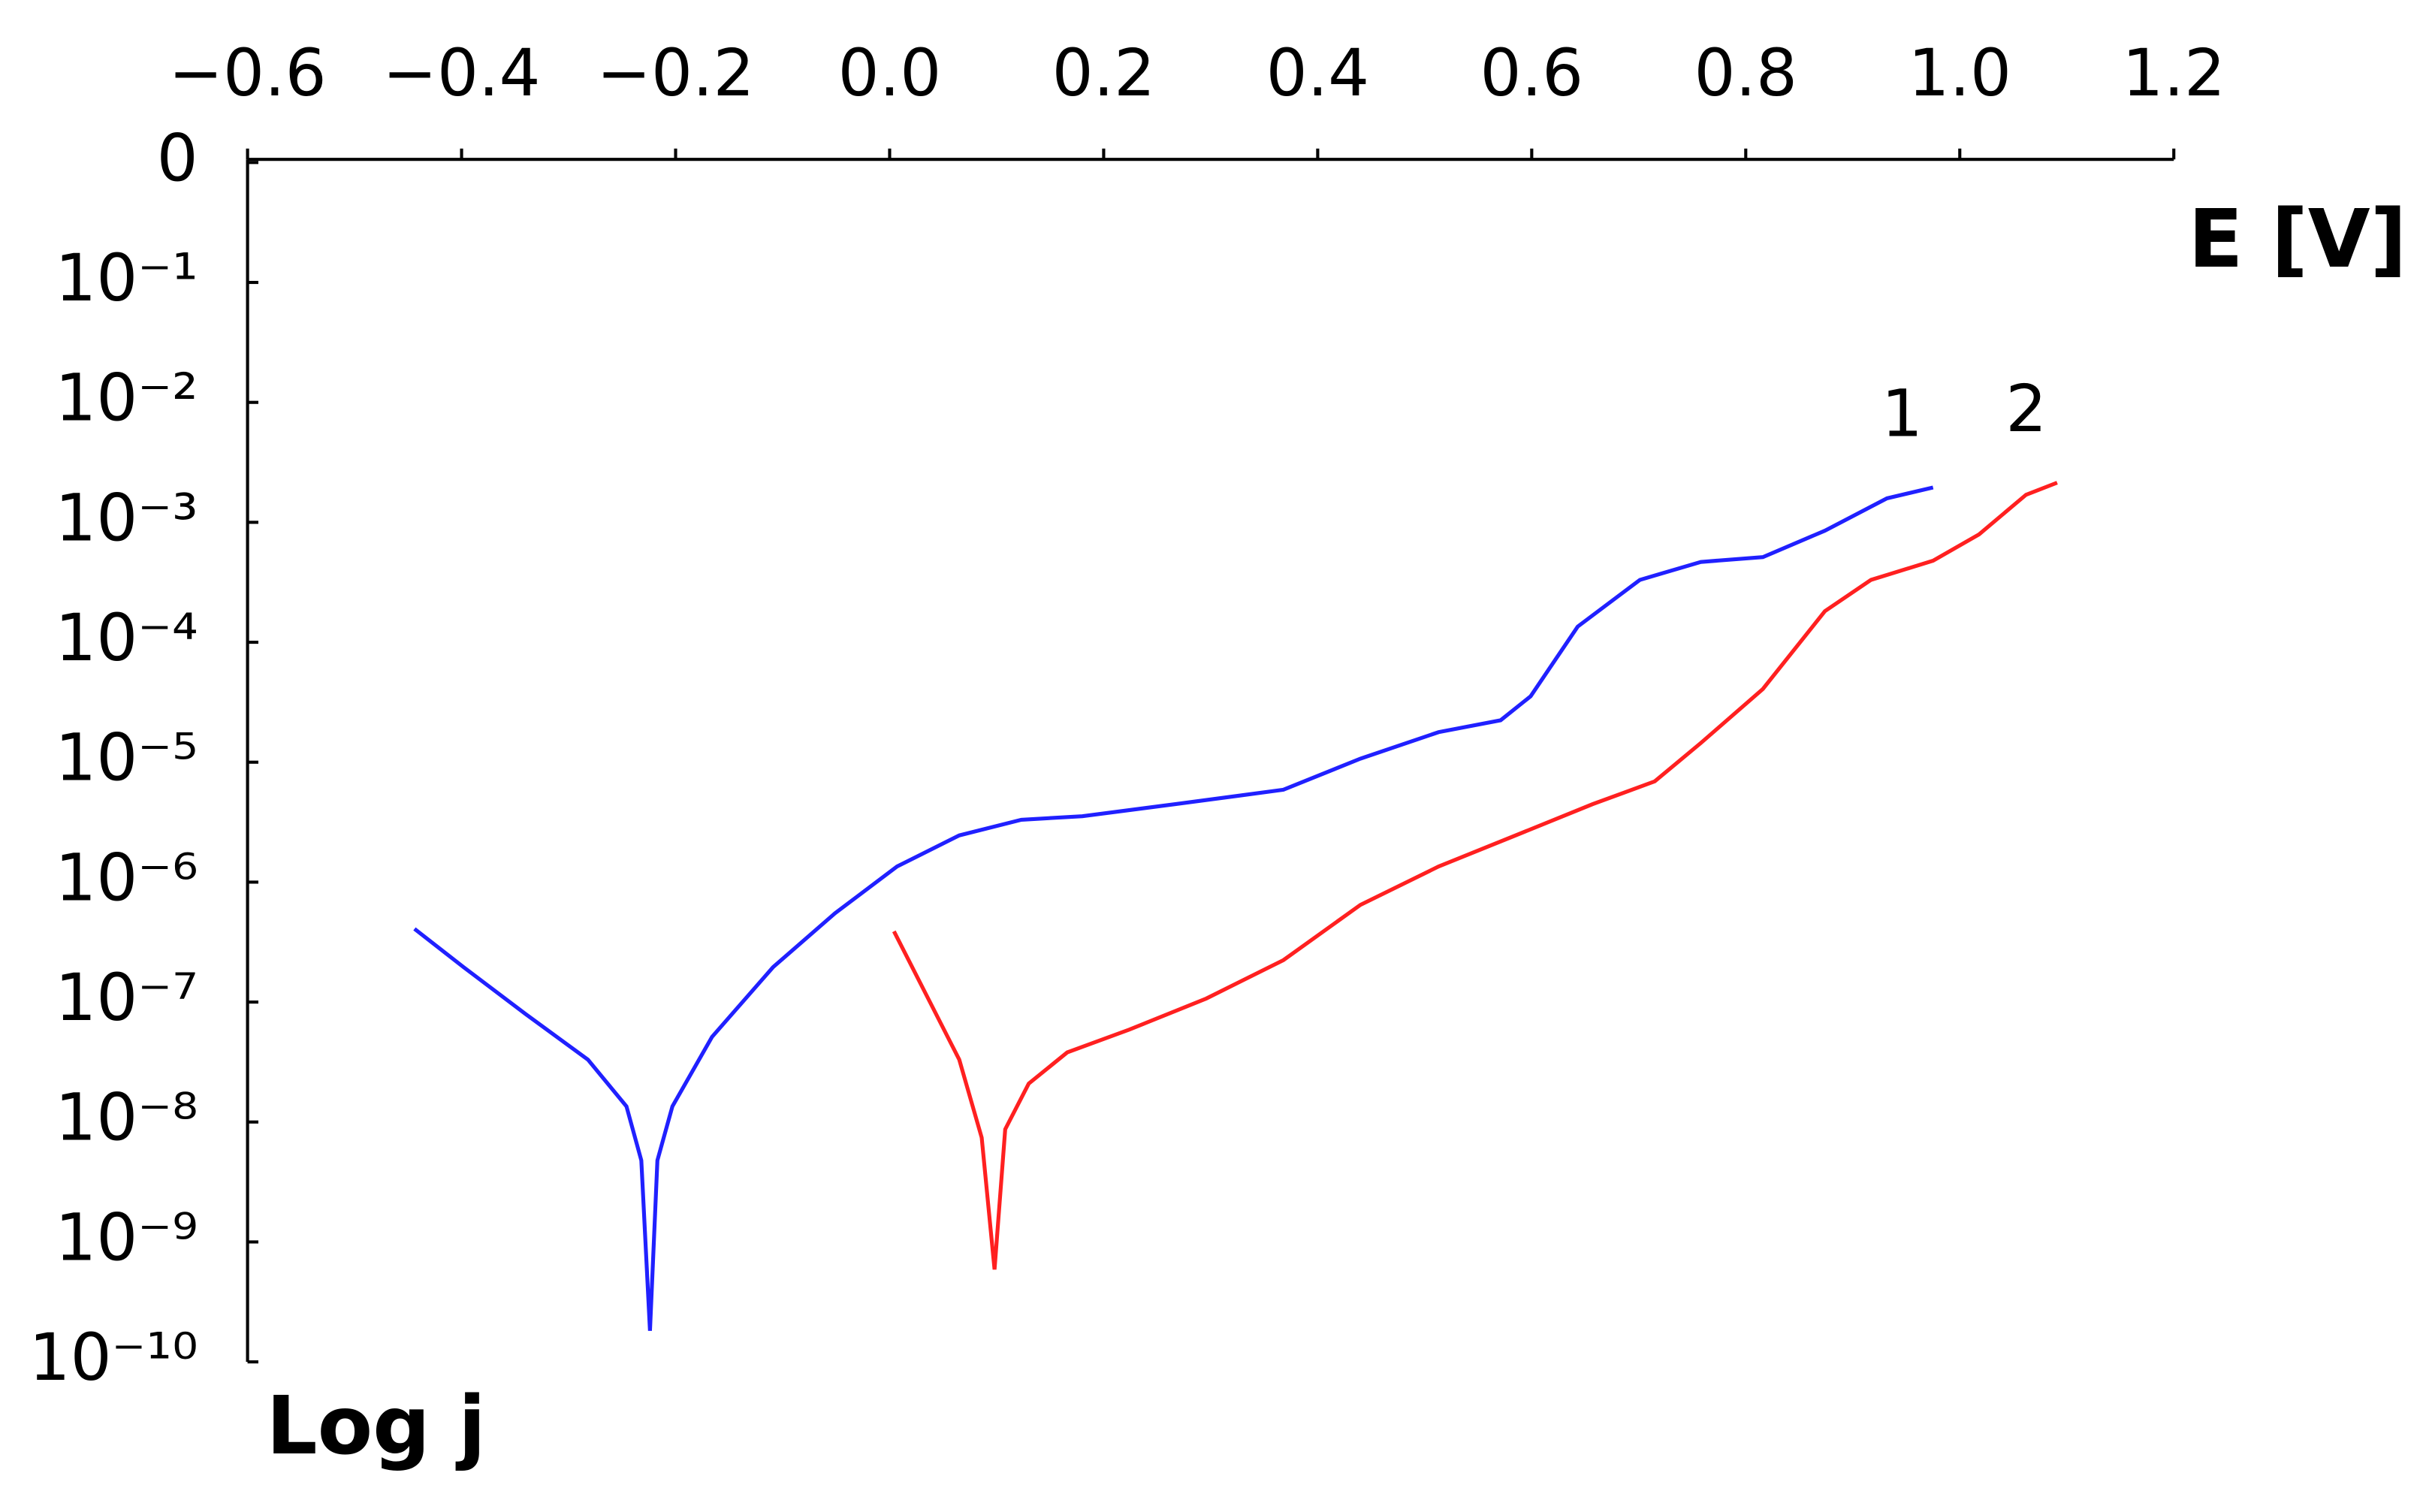 This screenshot has width=2426, height=1512. What do you see at coordinates (127, 518) in the screenshot?
I see `y-tick-label: 10⁻³` at bounding box center [127, 518].